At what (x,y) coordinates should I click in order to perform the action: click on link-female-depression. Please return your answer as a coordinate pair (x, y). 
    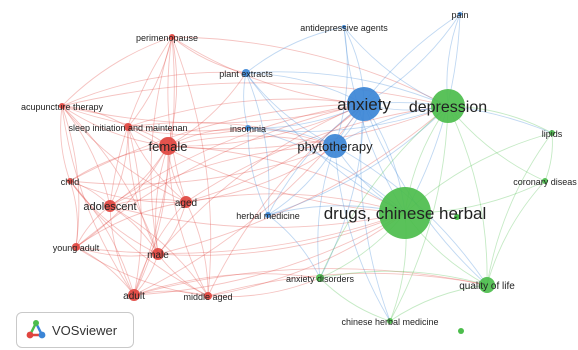
    Looking at the image, I should click on (308, 127).